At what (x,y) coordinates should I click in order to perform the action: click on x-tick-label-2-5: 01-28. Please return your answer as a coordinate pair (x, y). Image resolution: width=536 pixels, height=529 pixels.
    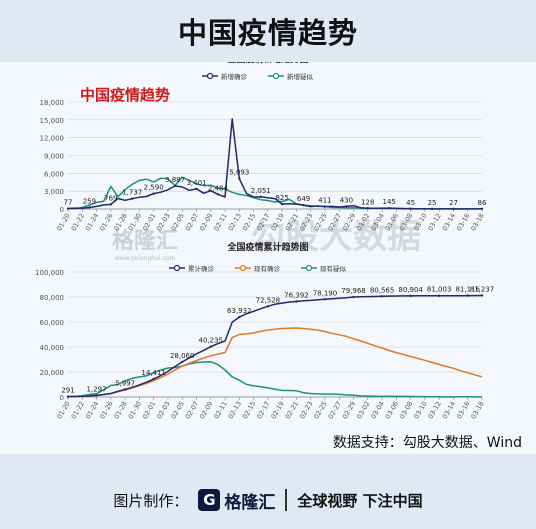
    Looking at the image, I should click on (120, 410).